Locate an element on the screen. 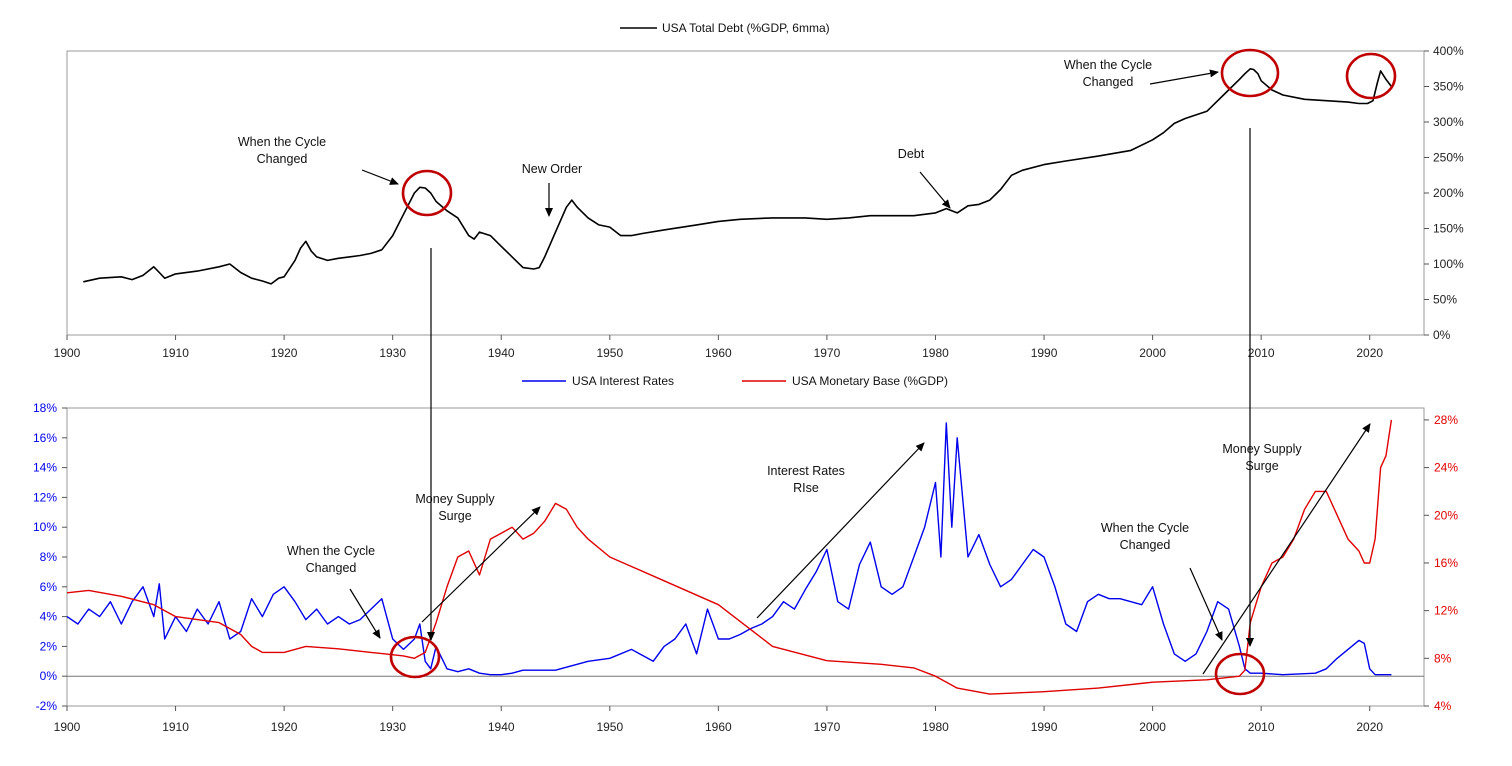  x-tick-label-bottom: 1960 is located at coordinates (718, 727).